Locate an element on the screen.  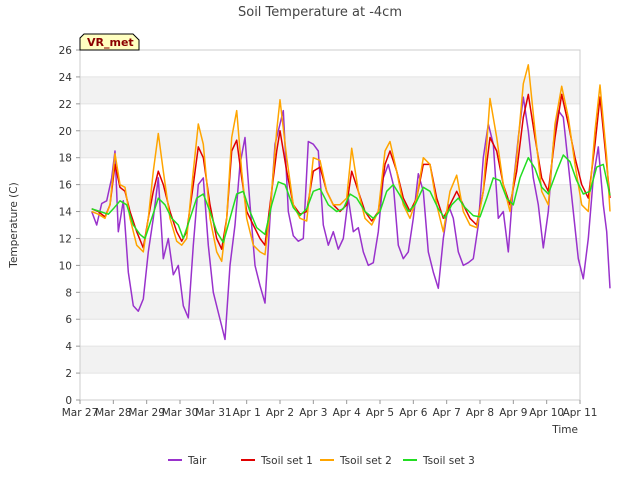
x-tick-label: Apr 7 is located at coordinates (447, 413).